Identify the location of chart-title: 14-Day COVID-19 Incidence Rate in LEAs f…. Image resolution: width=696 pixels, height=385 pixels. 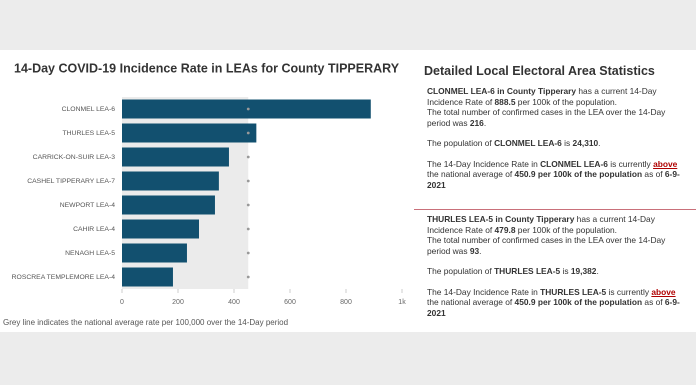
(207, 68).